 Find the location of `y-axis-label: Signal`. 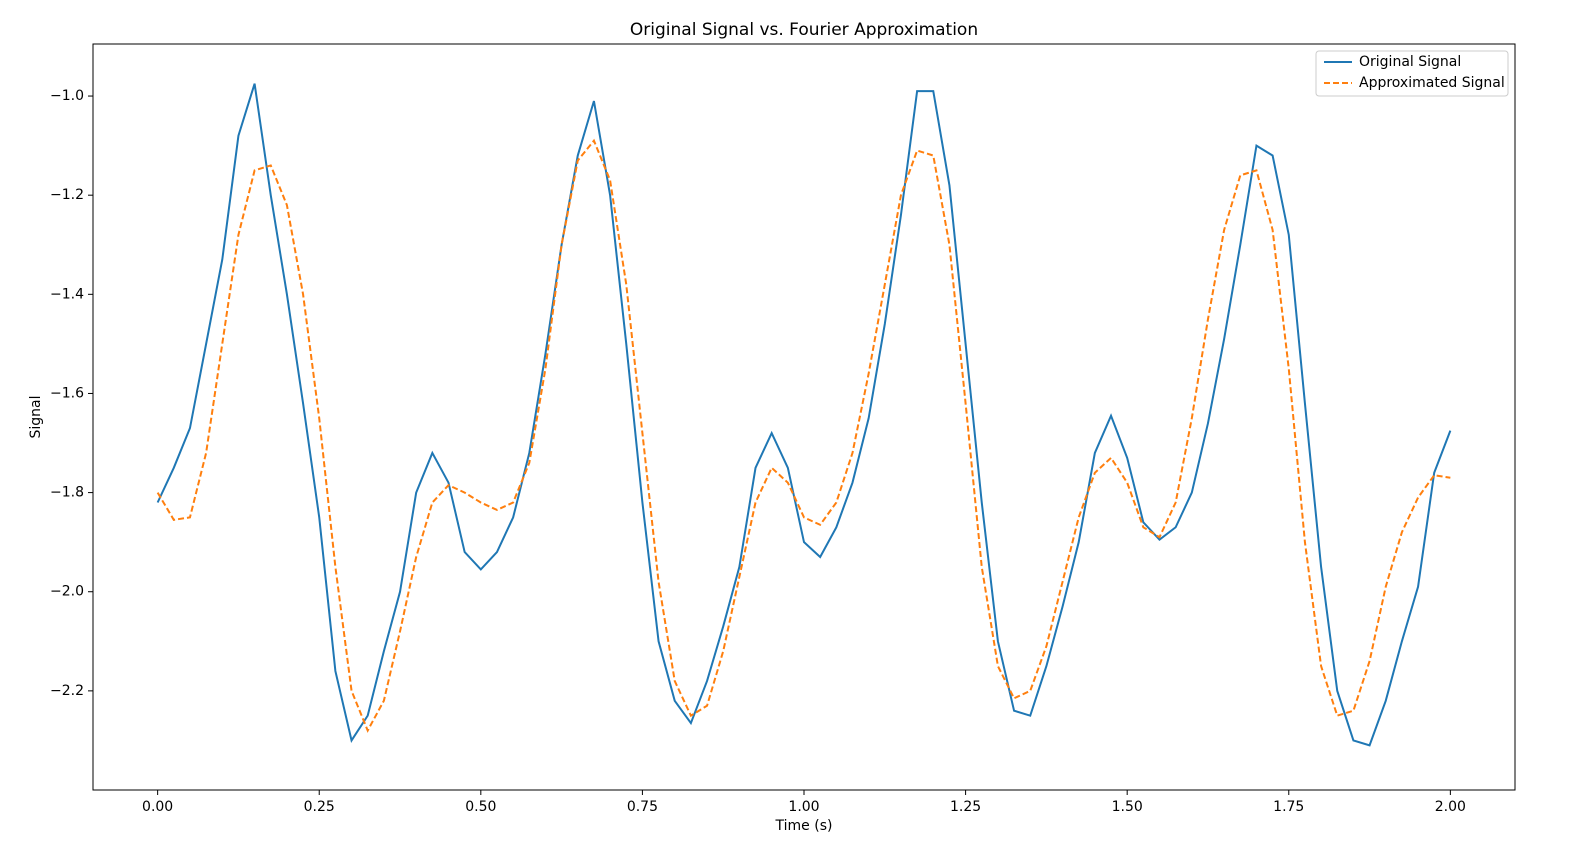

y-axis-label: Signal is located at coordinates (36, 416).